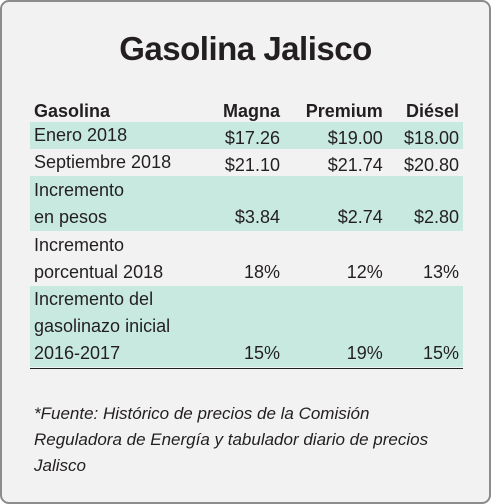  I want to click on row-label-line: en pesos, so click(71, 217).